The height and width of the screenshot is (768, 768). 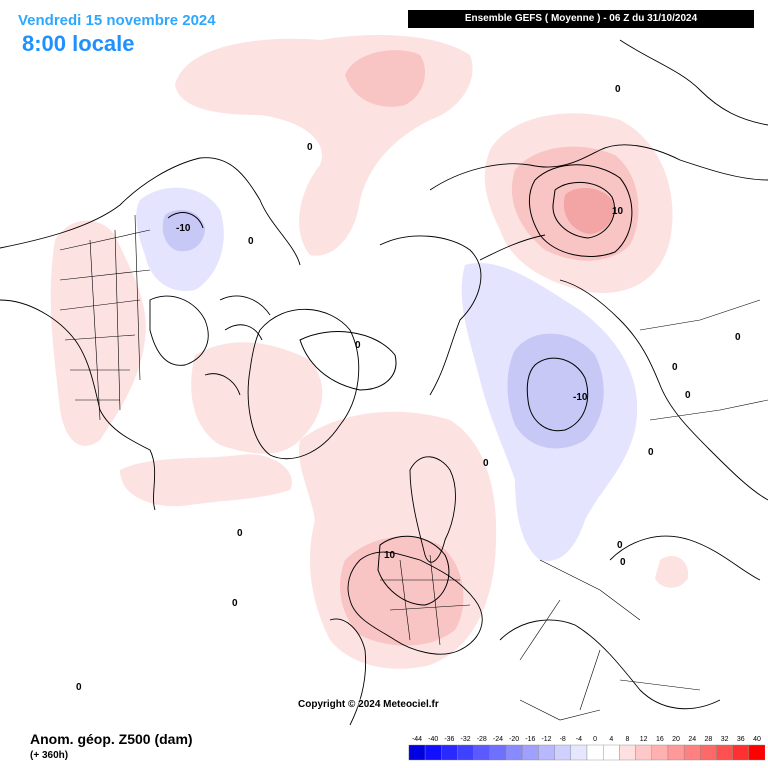 I want to click on label-zero-13: 0, so click(x=623, y=562).